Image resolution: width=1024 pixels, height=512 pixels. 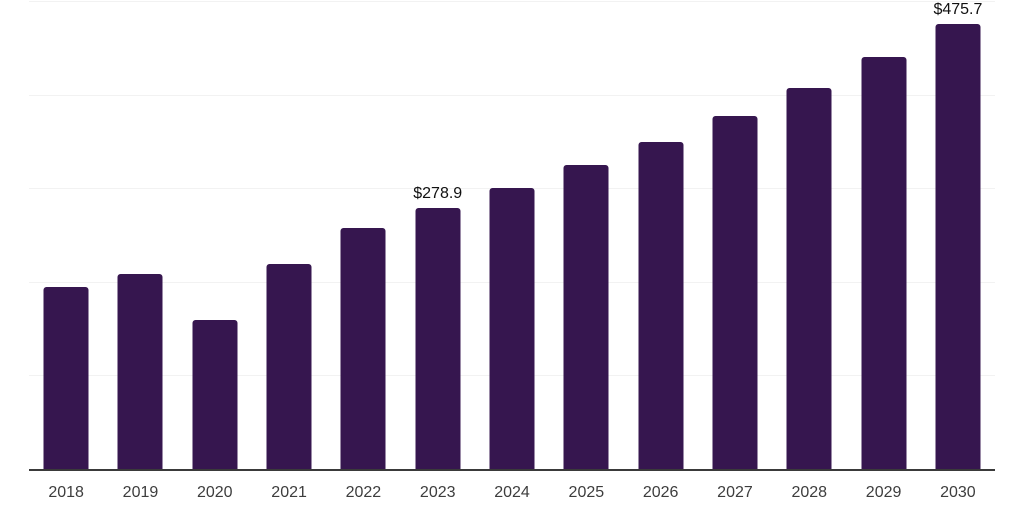 What do you see at coordinates (140, 492) in the screenshot?
I see `x-tick-2019: 2019` at bounding box center [140, 492].